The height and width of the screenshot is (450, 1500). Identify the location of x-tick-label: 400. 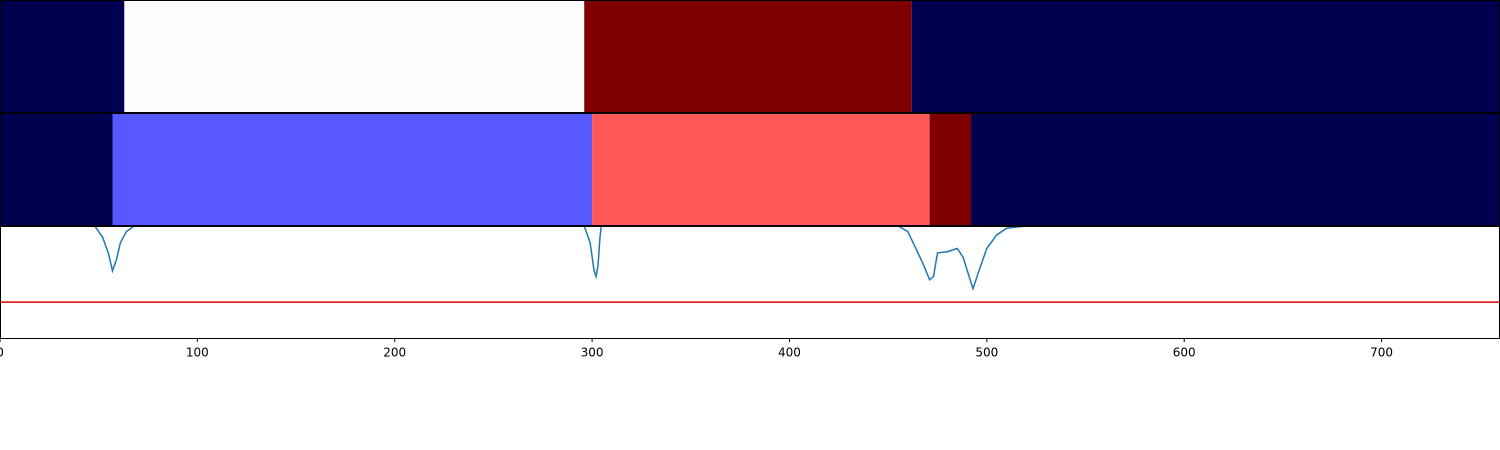
(789, 353).